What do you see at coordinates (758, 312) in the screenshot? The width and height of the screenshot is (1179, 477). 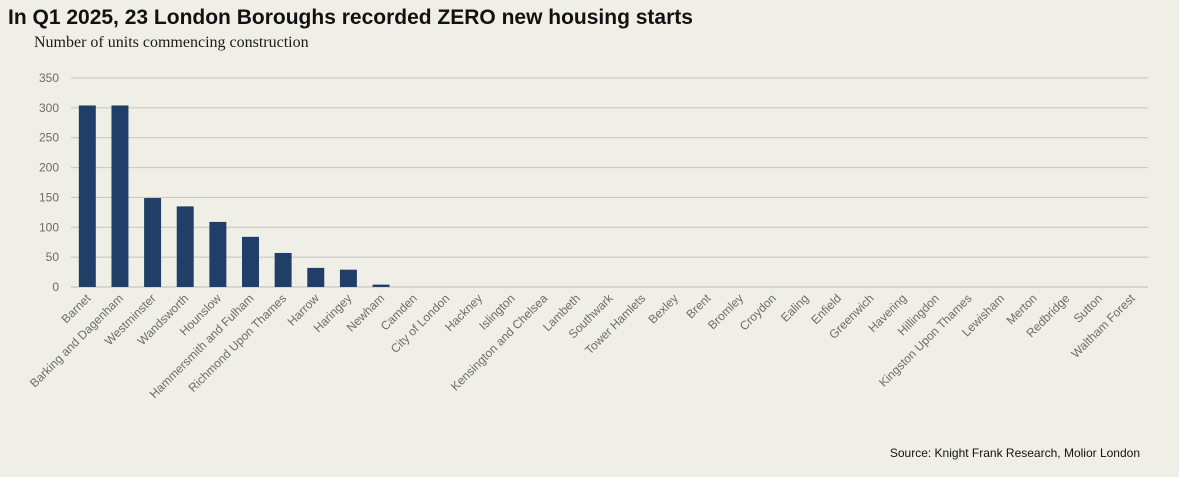 I see `x-category-label: Croydon` at bounding box center [758, 312].